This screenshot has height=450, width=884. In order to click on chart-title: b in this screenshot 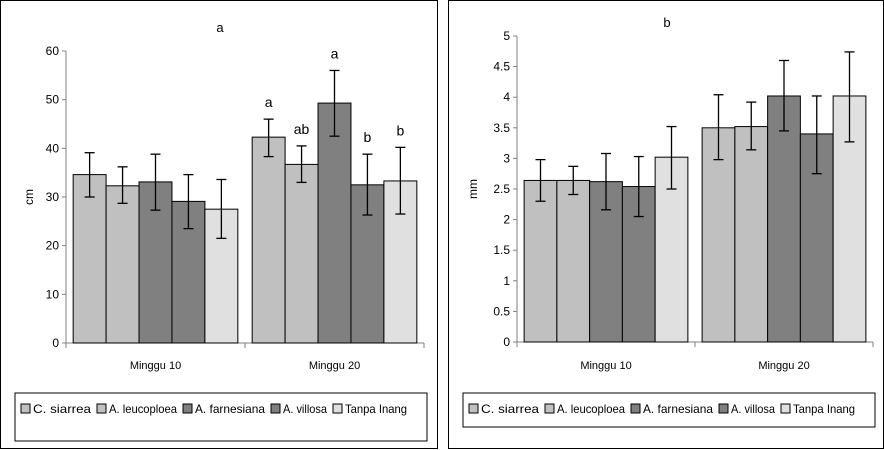, I will do `click(666, 22)`.